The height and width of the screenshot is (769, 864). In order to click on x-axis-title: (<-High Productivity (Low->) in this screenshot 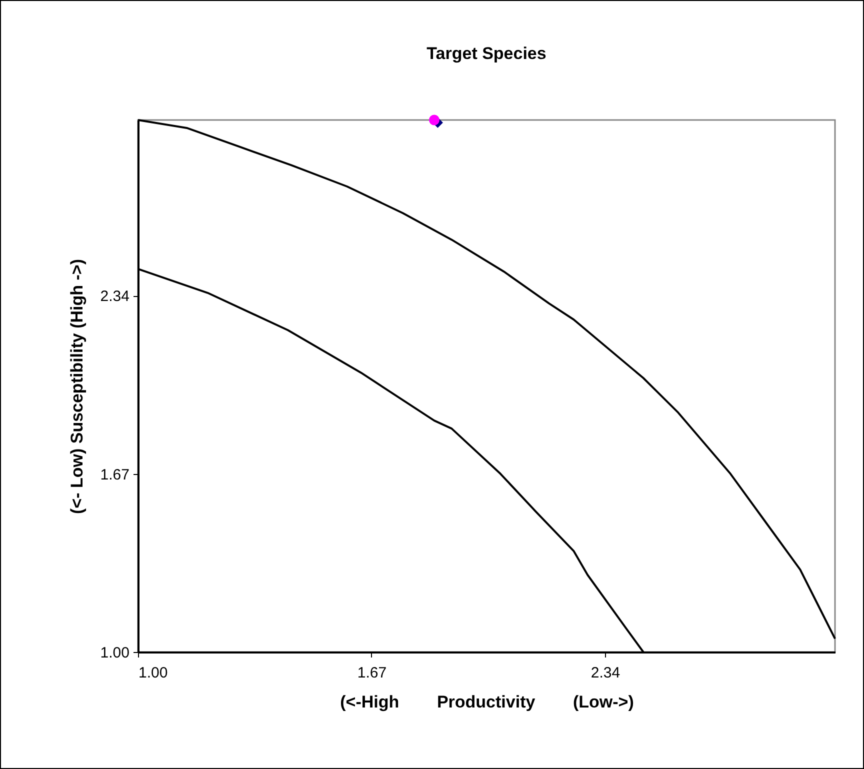, I will do `click(487, 702)`.